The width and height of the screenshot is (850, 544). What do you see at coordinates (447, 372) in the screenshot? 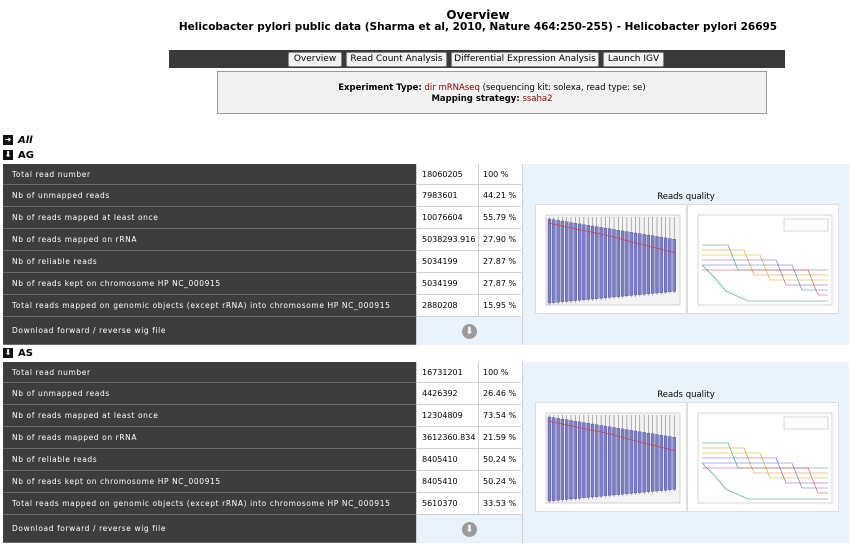
I see `stat-value: 16731201` at bounding box center [447, 372].